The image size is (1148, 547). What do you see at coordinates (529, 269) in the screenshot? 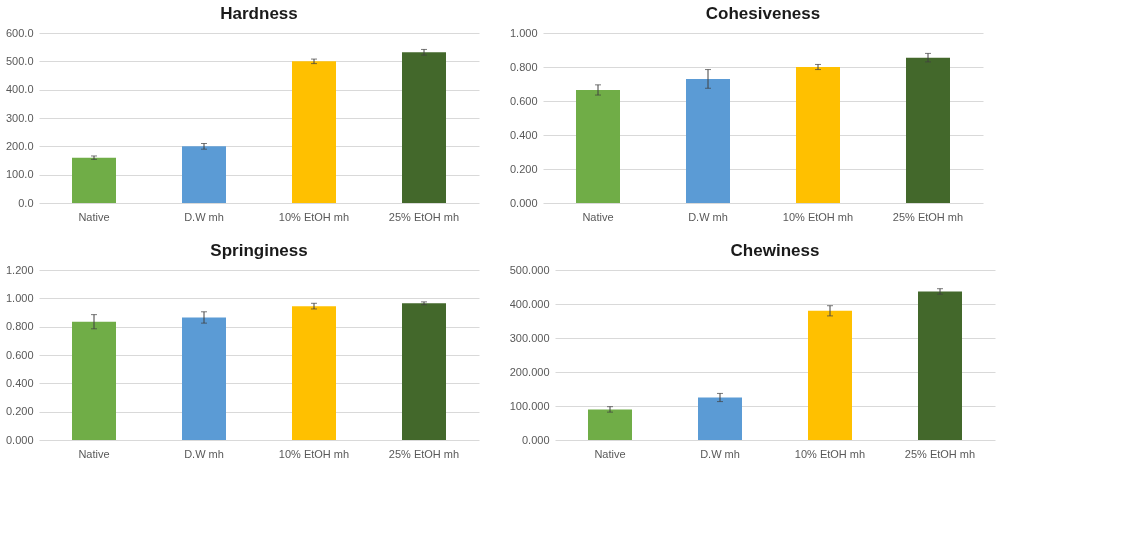
I see `y-tick-label: 500.000` at bounding box center [529, 269].